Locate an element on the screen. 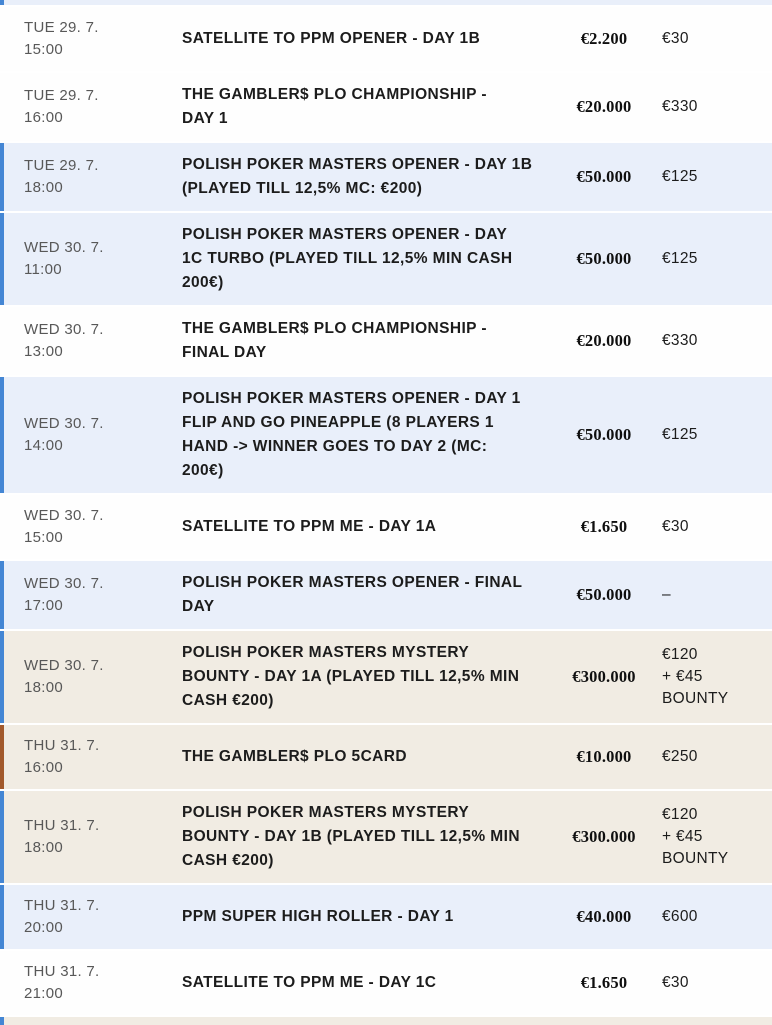  tournament-title: THE GAMBLER$ PLO CHAMPIONSHIP - DAY 1 is located at coordinates (334, 106).